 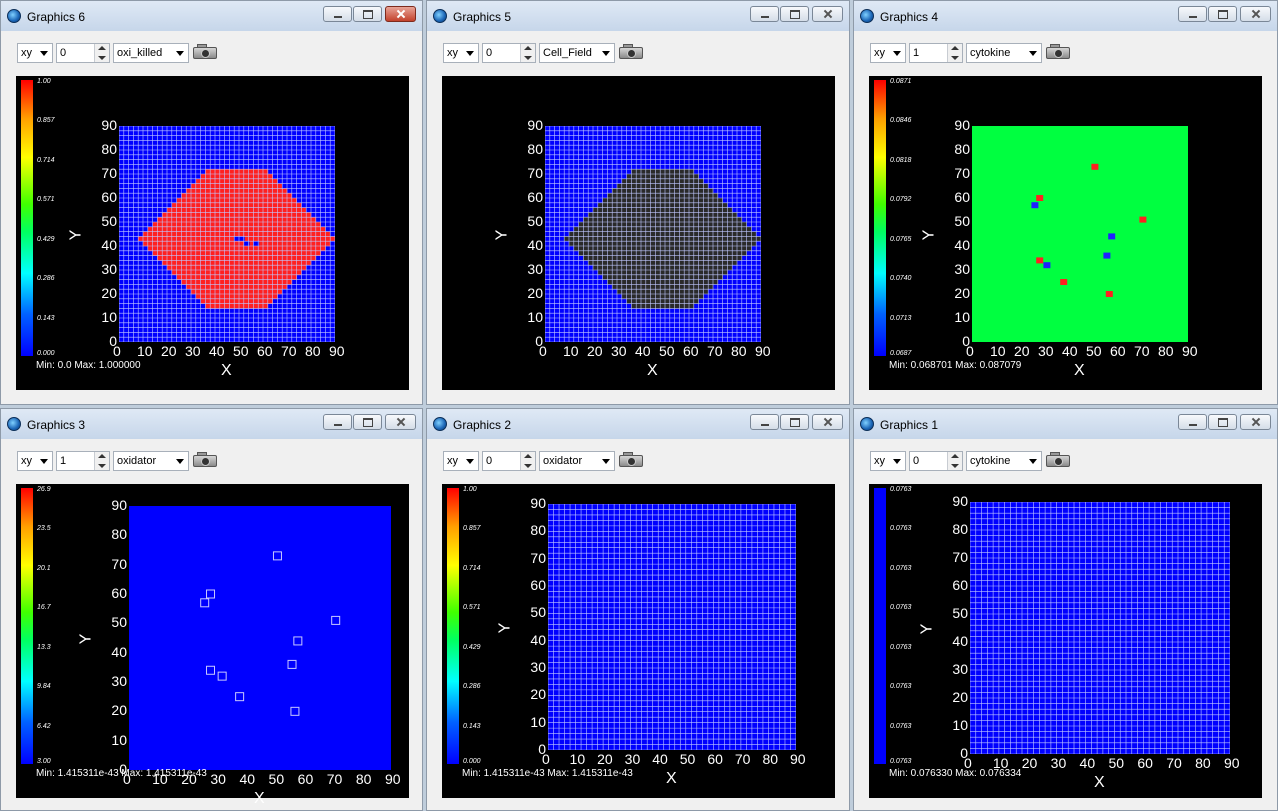 I want to click on window-titlebar: Graphics 2, so click(x=638, y=424).